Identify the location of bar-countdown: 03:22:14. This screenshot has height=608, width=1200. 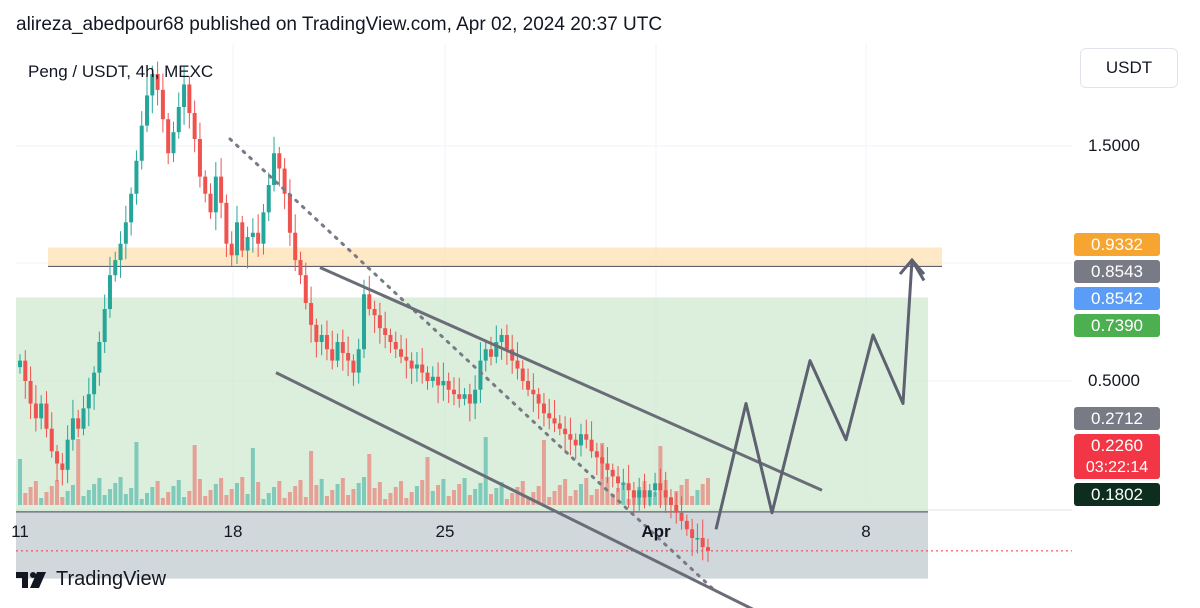
(1117, 468).